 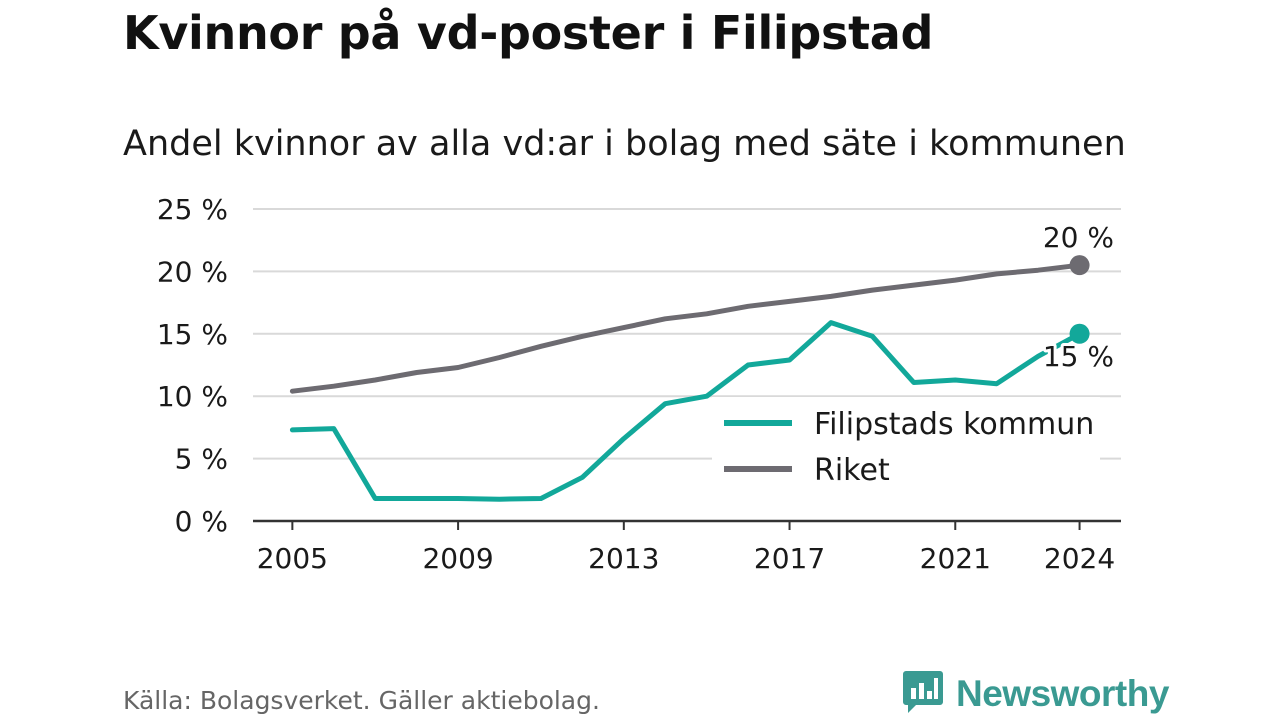 I want to click on x-tick-label: 2017, so click(x=789, y=558).